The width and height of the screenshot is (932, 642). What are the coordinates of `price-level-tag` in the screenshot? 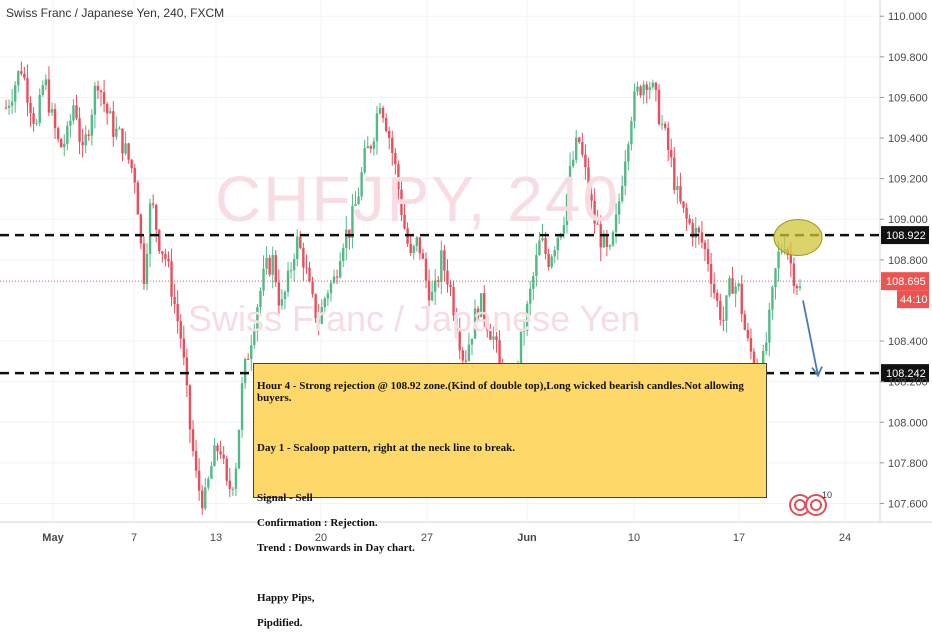 It's located at (905, 235).